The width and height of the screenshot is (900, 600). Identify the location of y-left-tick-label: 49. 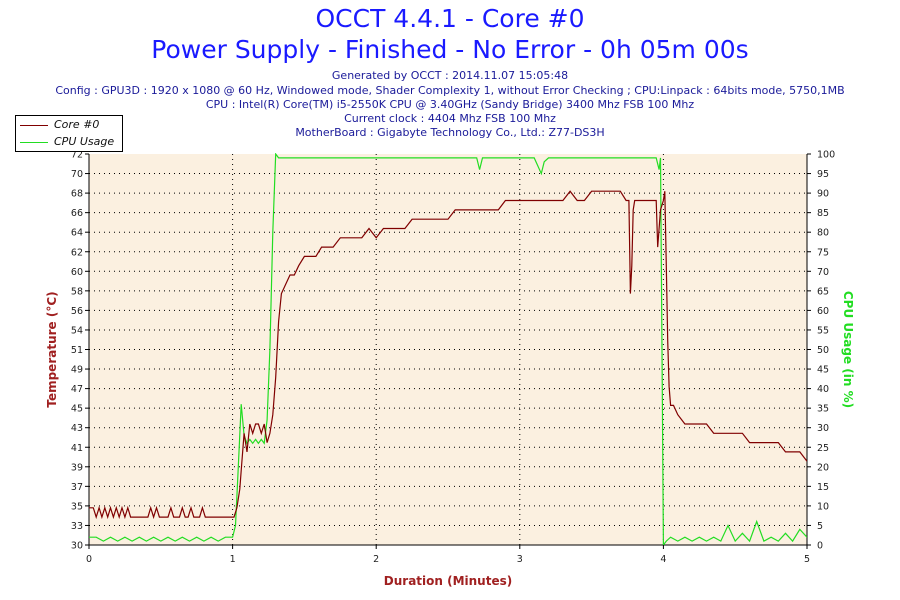
(77, 370).